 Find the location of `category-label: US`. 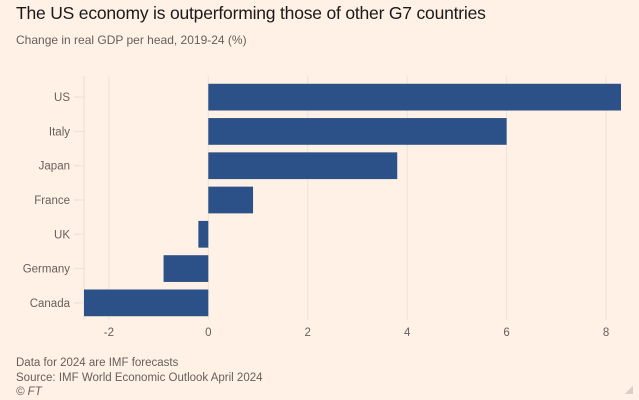

category-label: US is located at coordinates (62, 98).